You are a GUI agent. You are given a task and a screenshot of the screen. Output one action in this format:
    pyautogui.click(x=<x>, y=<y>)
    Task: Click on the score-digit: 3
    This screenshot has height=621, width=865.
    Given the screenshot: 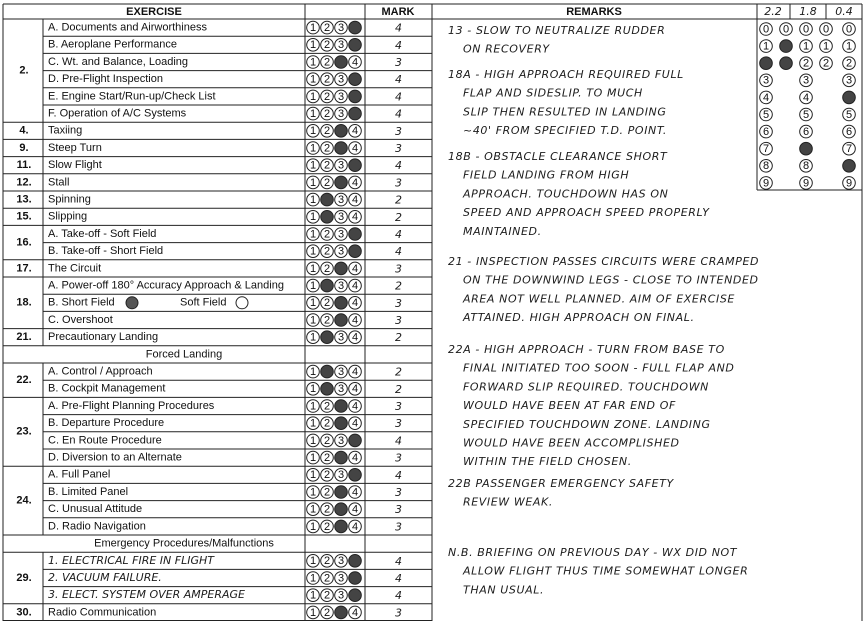 What is the action you would take?
    pyautogui.click(x=766, y=81)
    